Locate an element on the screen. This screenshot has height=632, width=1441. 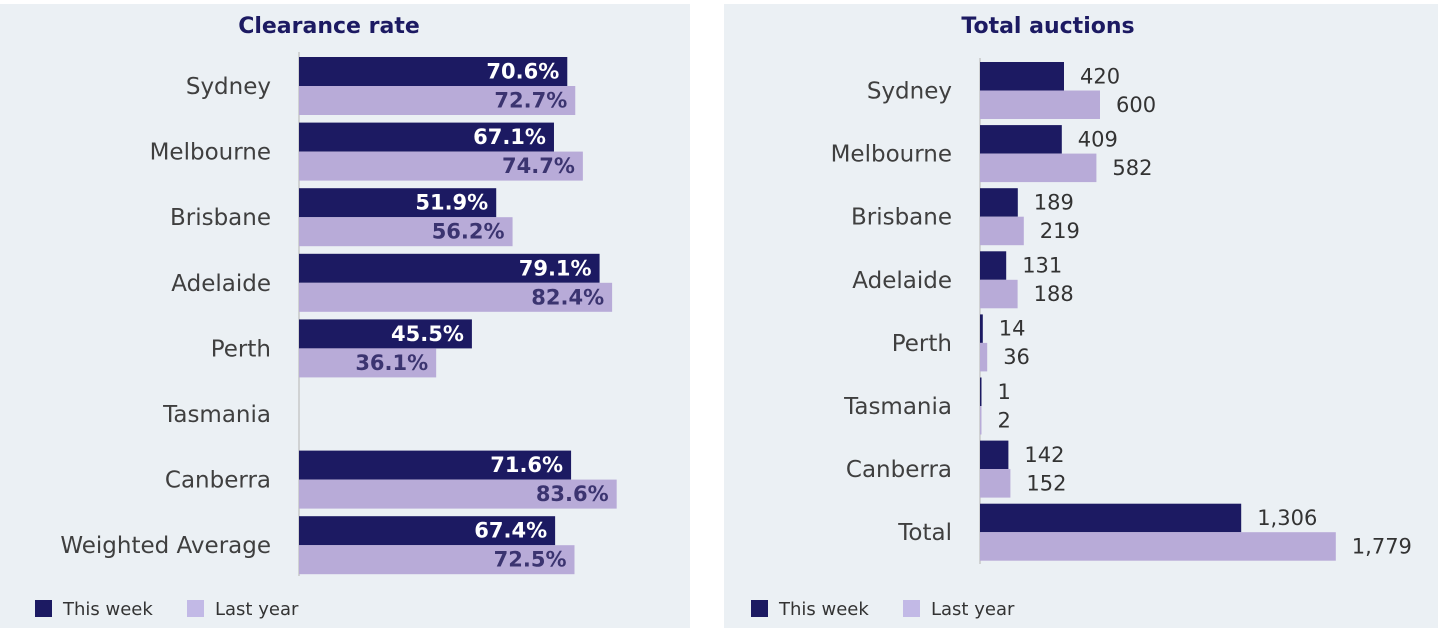
chart-title: Total auctions is located at coordinates (1047, 26).